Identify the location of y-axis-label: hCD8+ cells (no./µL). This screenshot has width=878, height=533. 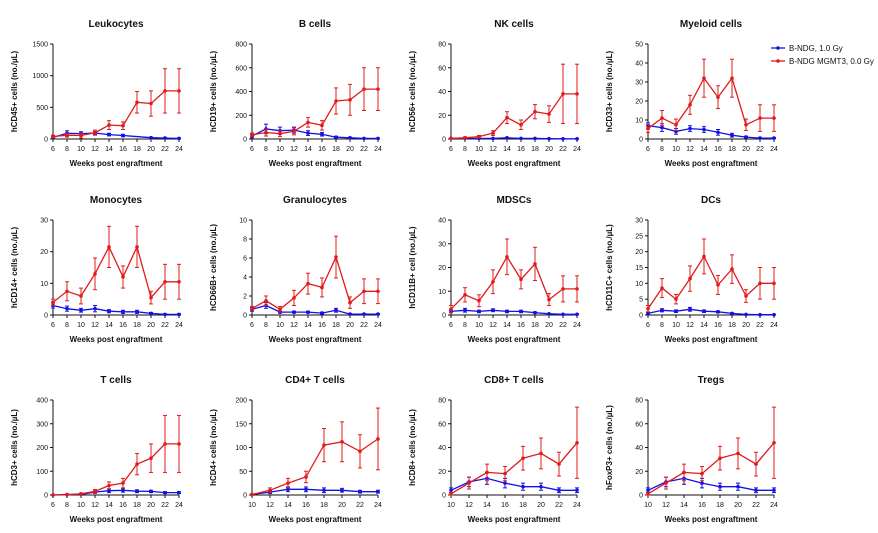
(412, 447).